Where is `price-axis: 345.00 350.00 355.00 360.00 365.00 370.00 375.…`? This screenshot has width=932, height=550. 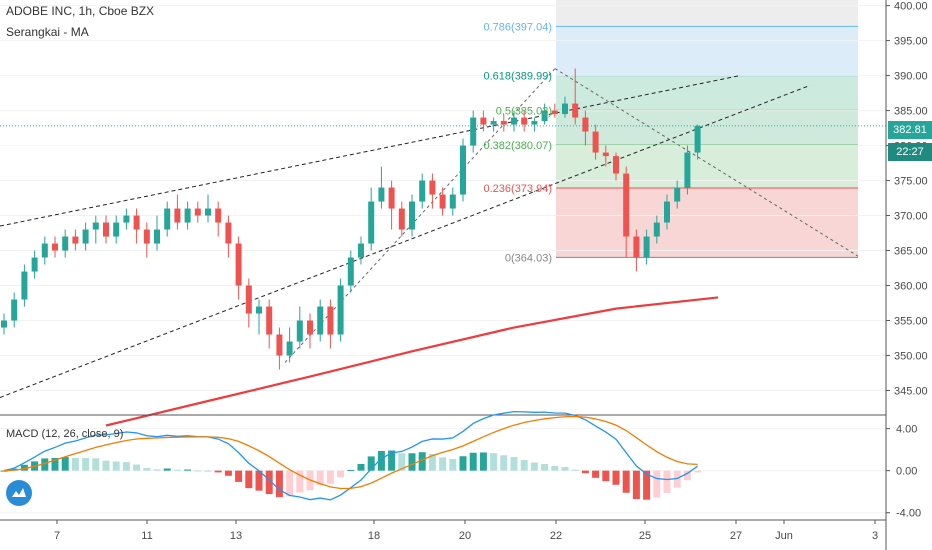
price-axis: 345.00 350.00 355.00 360.00 365.00 370.00 375.… is located at coordinates (907, 199).